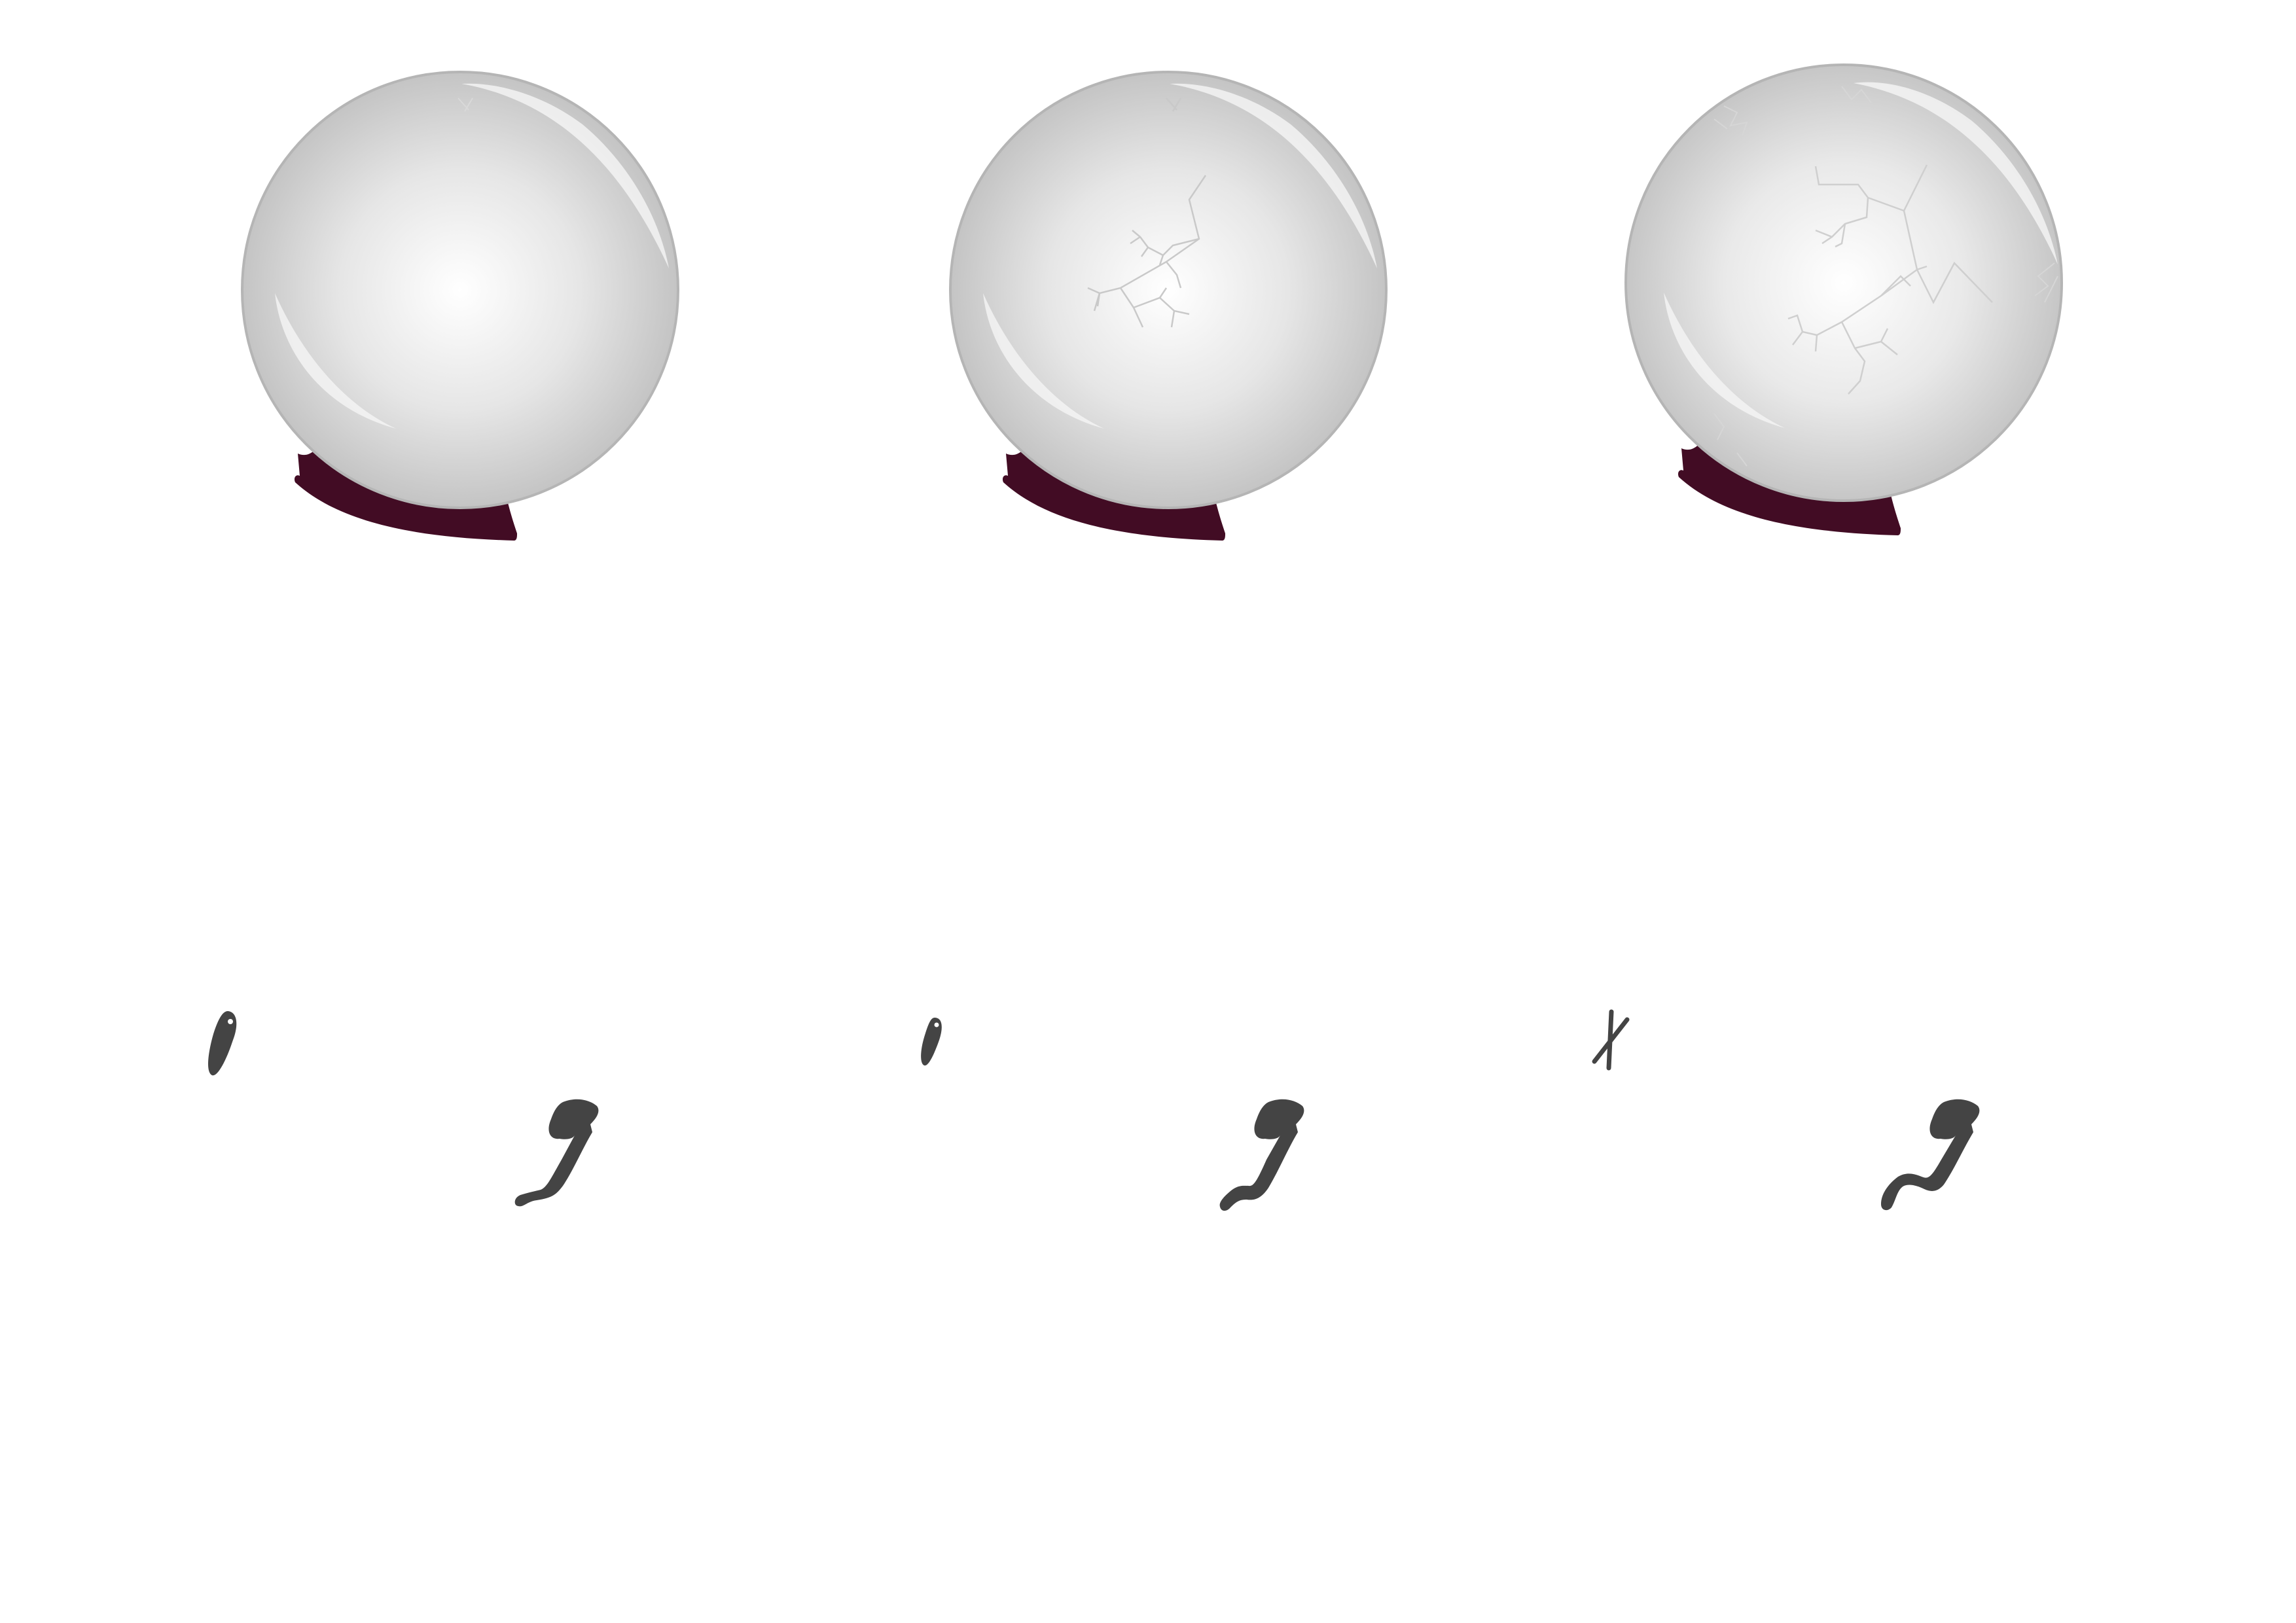 The height and width of the screenshot is (1623, 2296). What do you see at coordinates (1611, 1040) in the screenshot?
I see `glyph-cross` at bounding box center [1611, 1040].